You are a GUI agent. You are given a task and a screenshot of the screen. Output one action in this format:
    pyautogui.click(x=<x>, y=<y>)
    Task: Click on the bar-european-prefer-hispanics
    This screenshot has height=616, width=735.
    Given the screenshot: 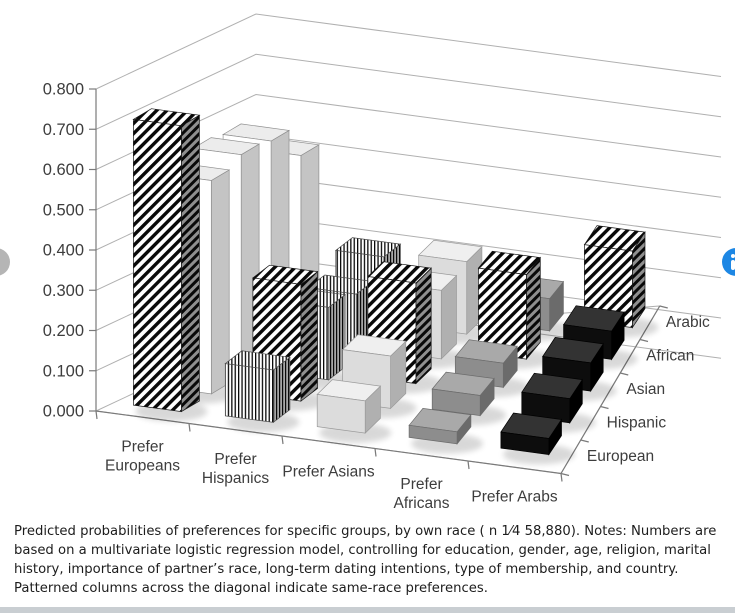 What is the action you would take?
    pyautogui.click(x=257, y=387)
    